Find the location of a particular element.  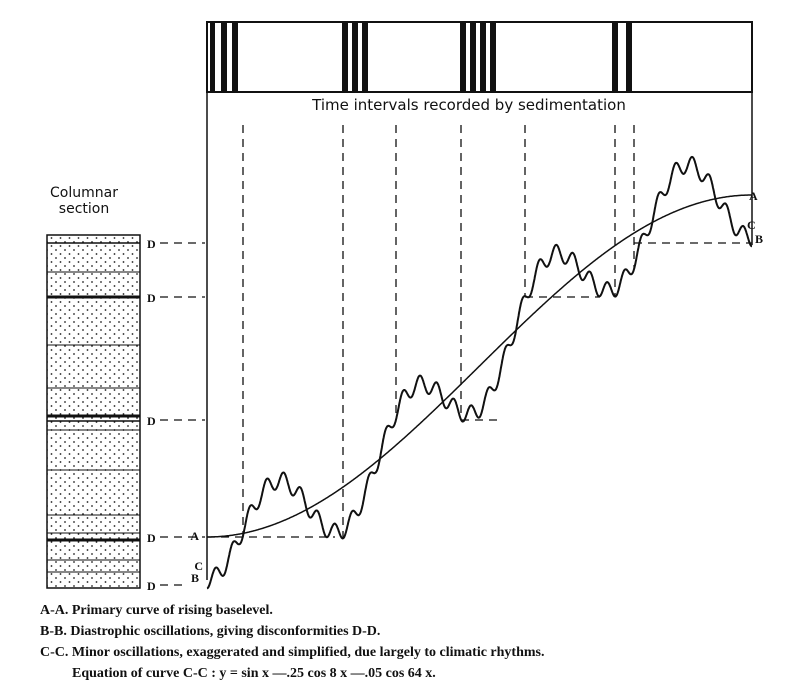

label-a-left: A is located at coordinates (194, 536).